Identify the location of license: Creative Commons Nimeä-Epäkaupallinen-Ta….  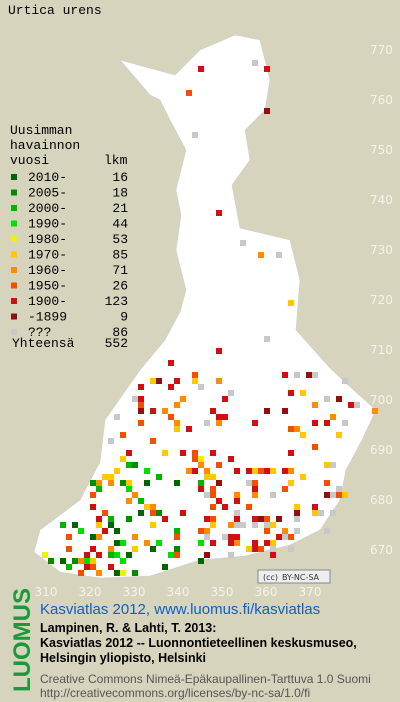
(205, 679).